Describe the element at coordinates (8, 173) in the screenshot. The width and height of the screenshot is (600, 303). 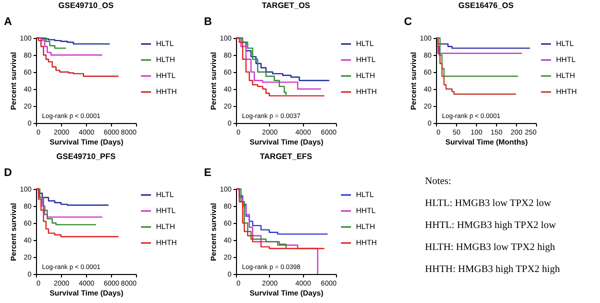
I see `text: D` at that location.